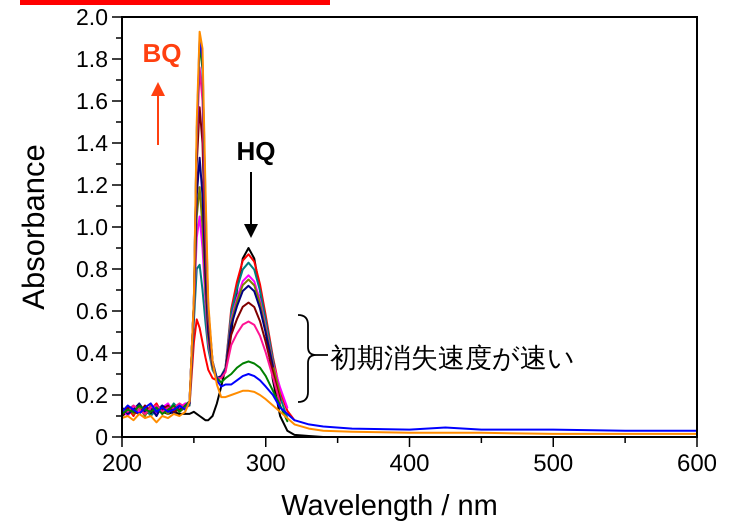 The height and width of the screenshot is (525, 735). Describe the element at coordinates (409, 463) in the screenshot. I see `x-tick-label: 400` at that location.